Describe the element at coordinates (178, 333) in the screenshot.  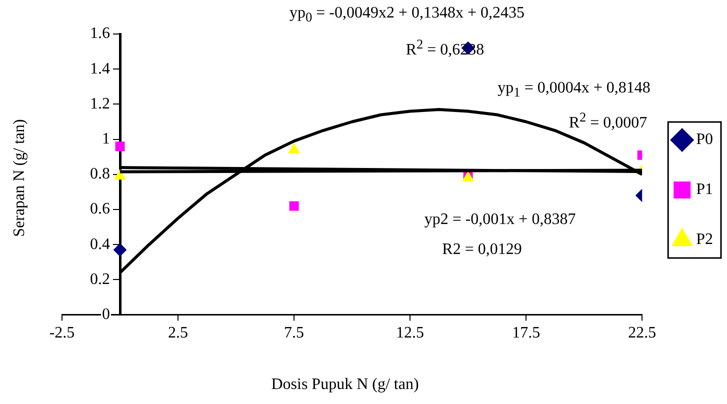
I see `x-tick-label: 2.5` at that location.